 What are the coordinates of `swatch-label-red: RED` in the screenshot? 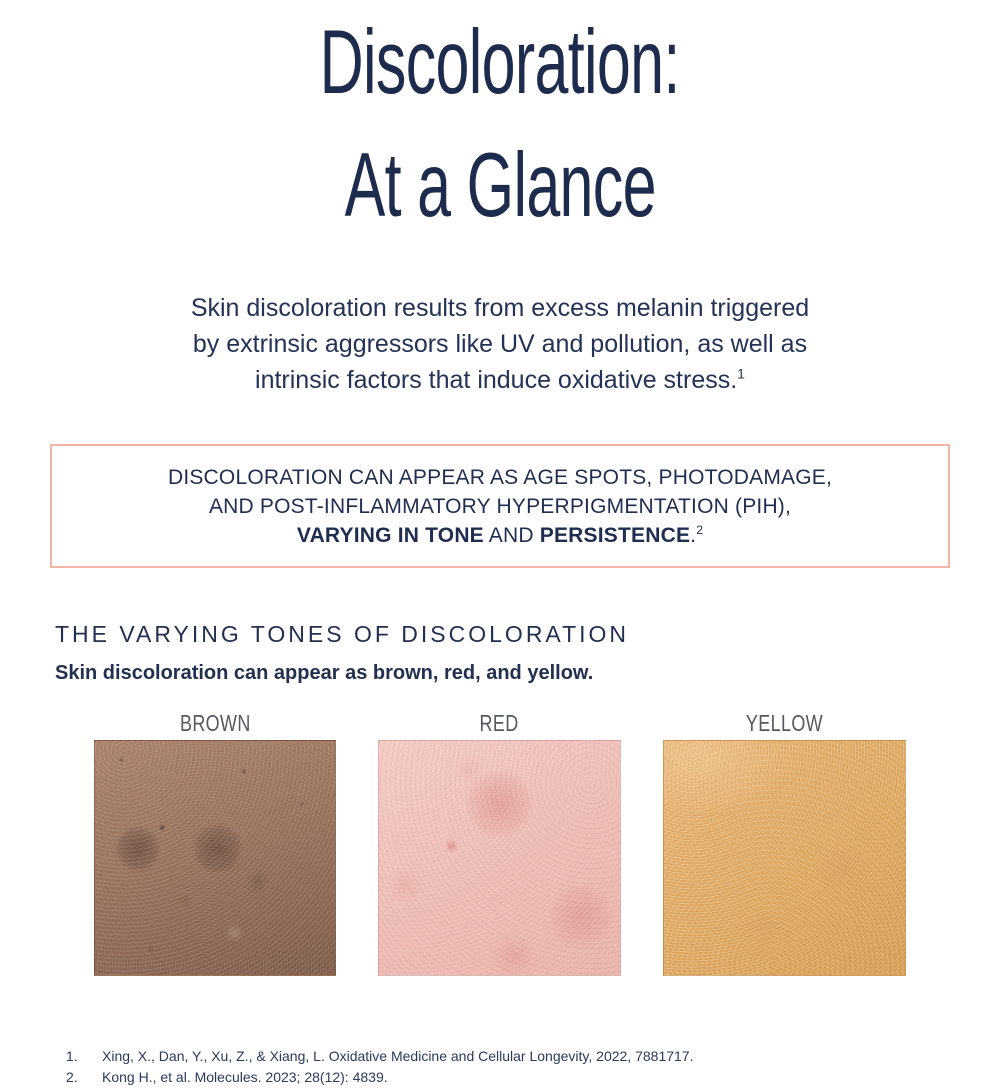 It's located at (499, 723).